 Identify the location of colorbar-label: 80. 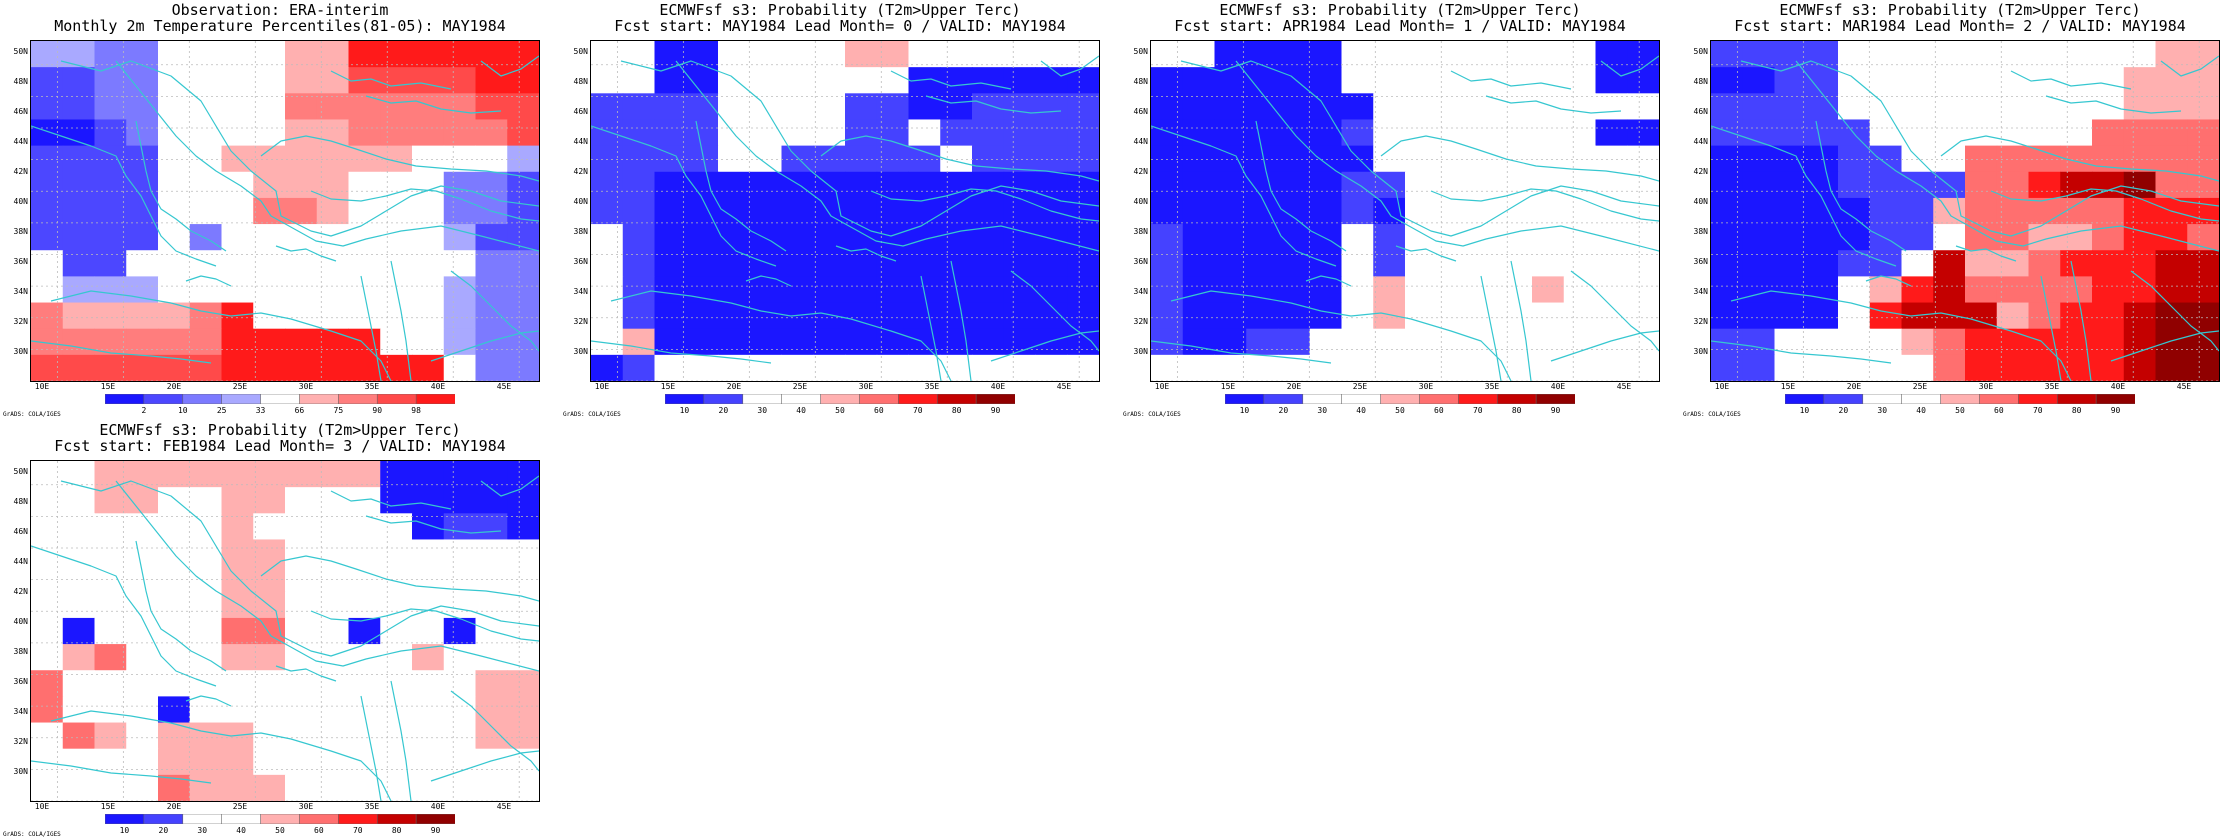
(956, 410).